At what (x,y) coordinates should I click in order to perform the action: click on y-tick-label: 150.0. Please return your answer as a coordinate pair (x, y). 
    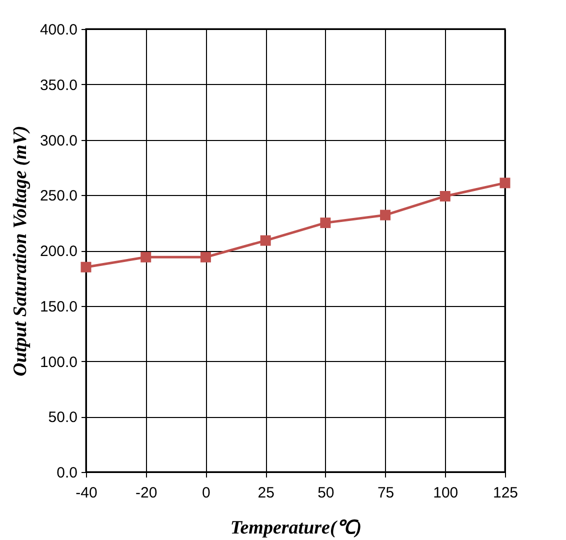
    Looking at the image, I should click on (59, 307).